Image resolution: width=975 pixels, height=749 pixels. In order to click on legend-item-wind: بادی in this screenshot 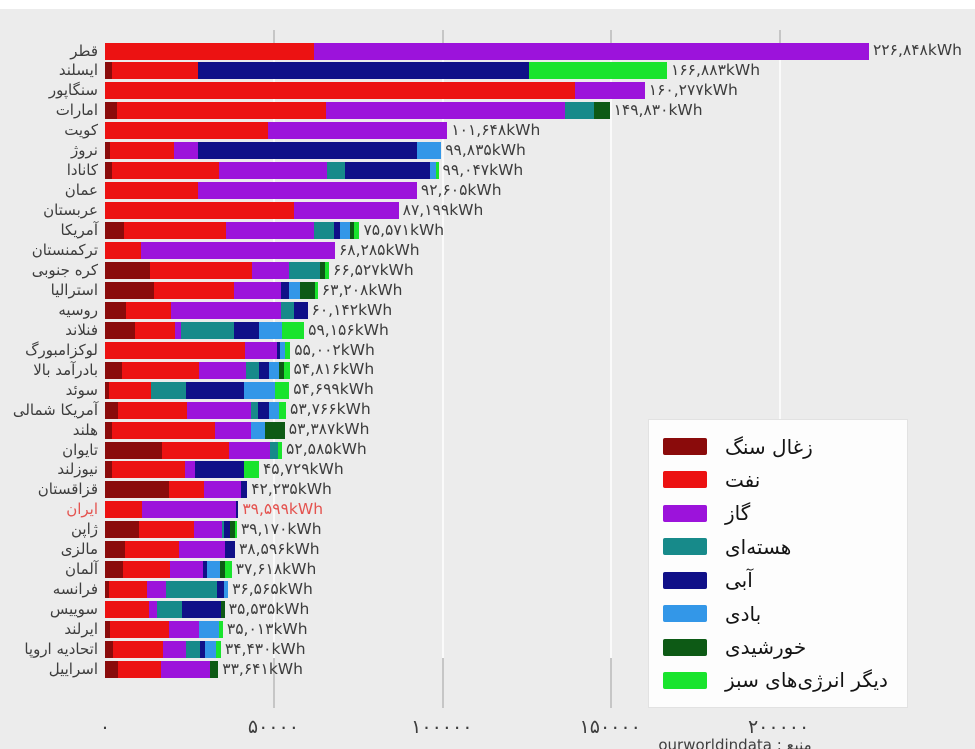, I will do `click(778, 613)`.